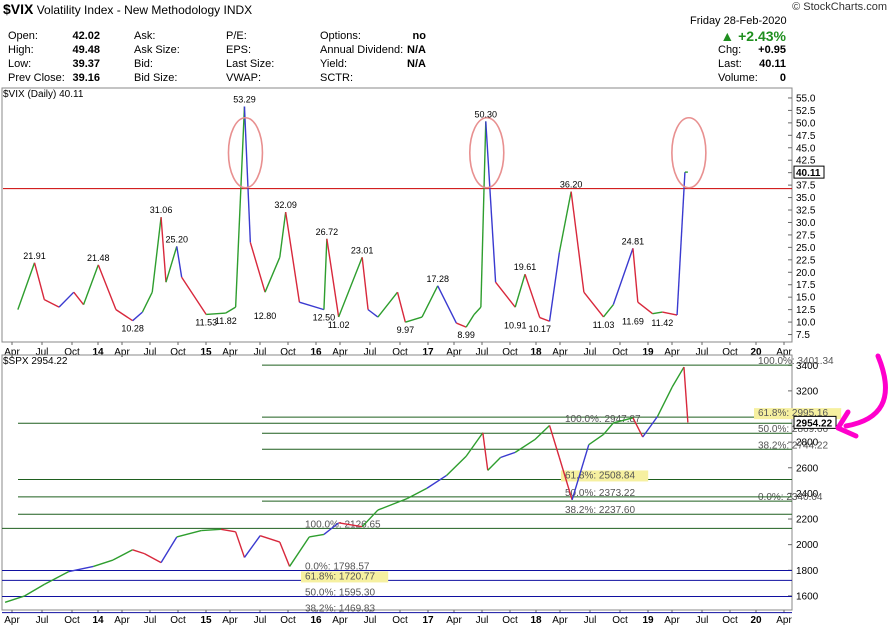 The image size is (893, 629). Describe the element at coordinates (807, 468) in the screenshot. I see `spx-y-tick-label: 2600` at that location.